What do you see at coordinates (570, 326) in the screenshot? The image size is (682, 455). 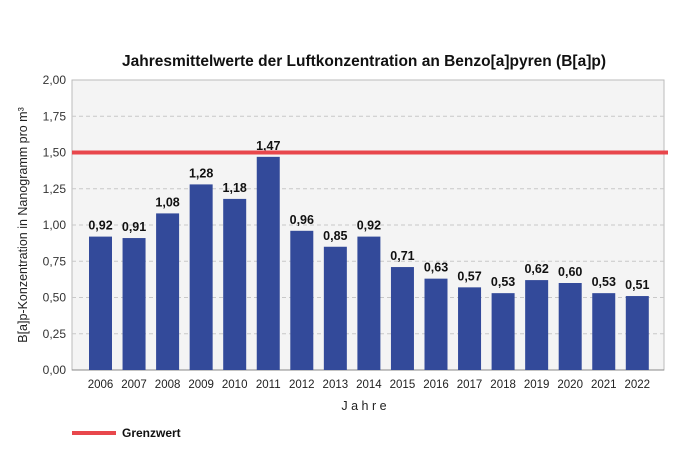 I see `bar-2020` at bounding box center [570, 326].